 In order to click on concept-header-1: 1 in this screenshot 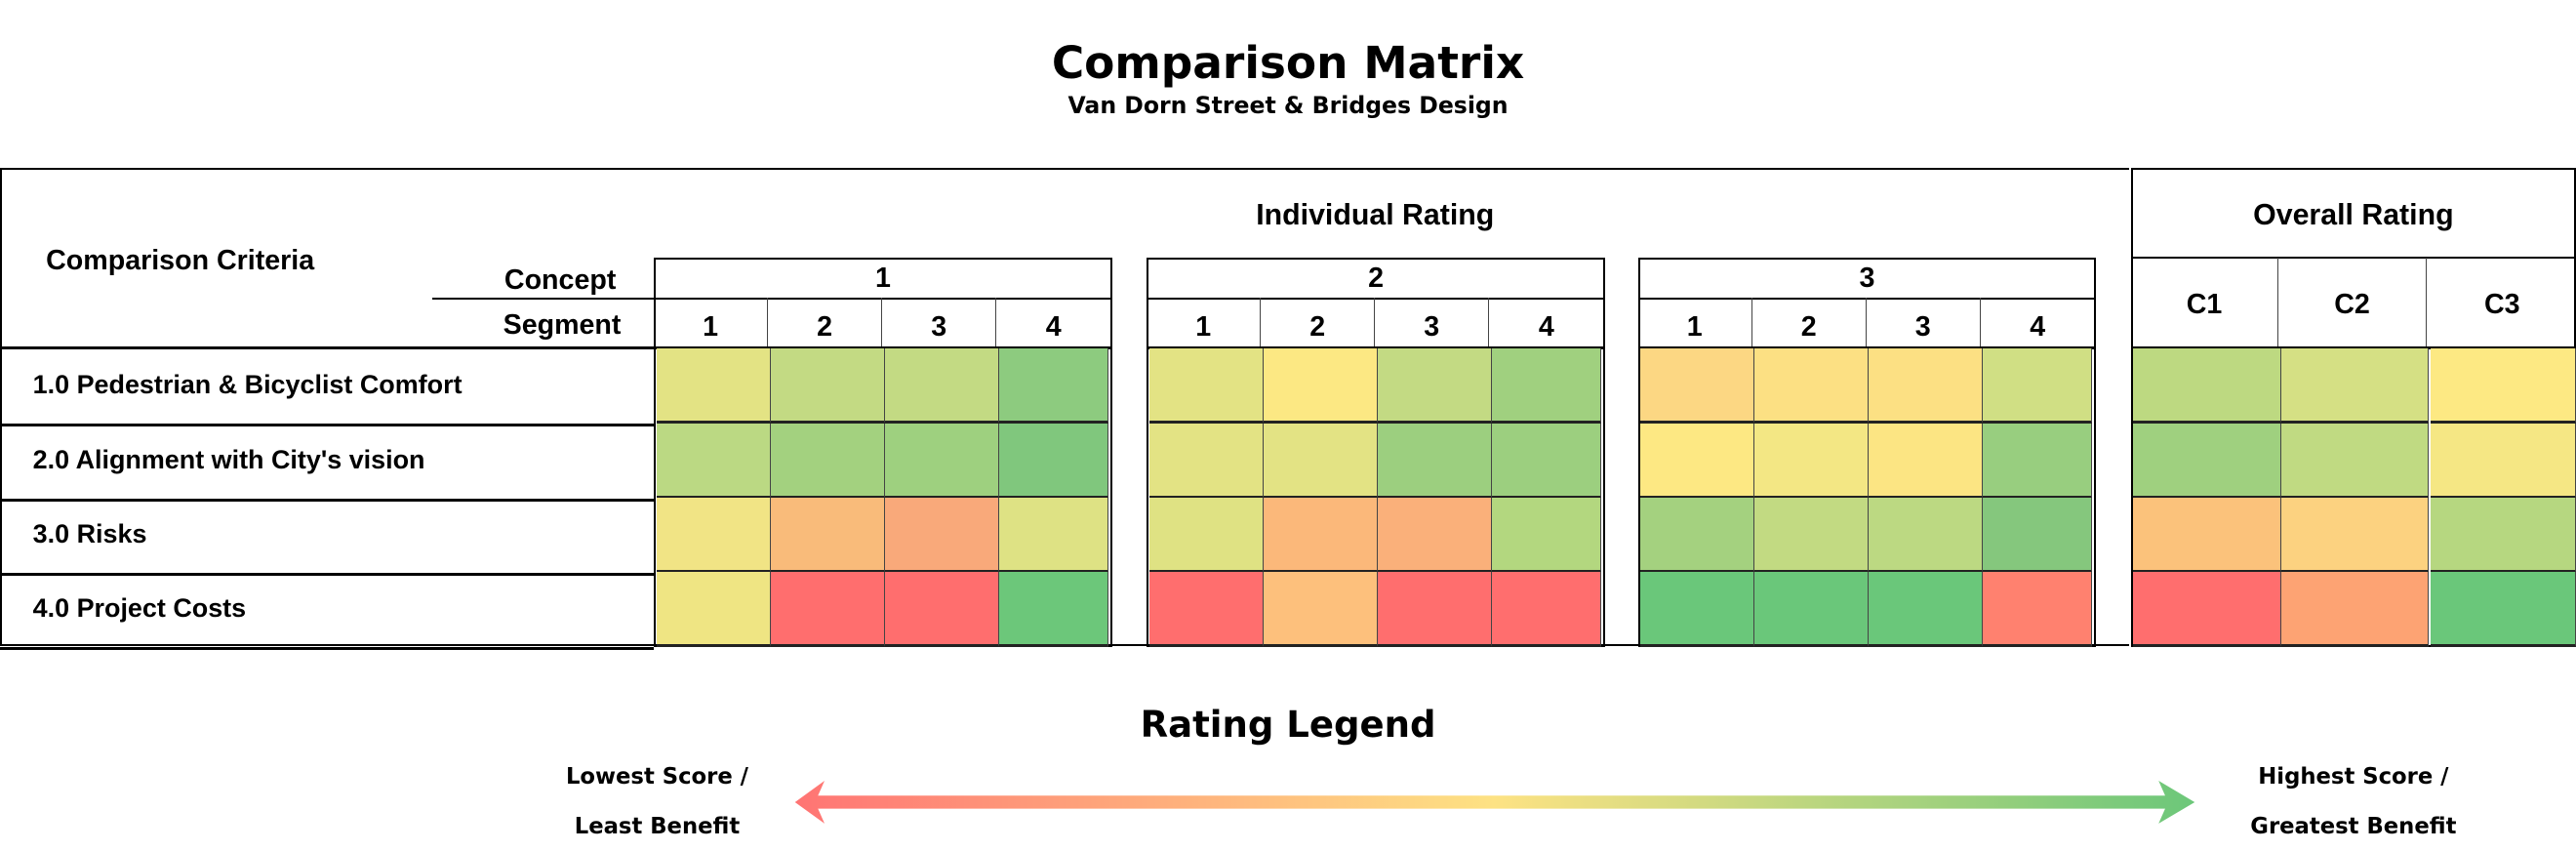, I will do `click(883, 279)`.